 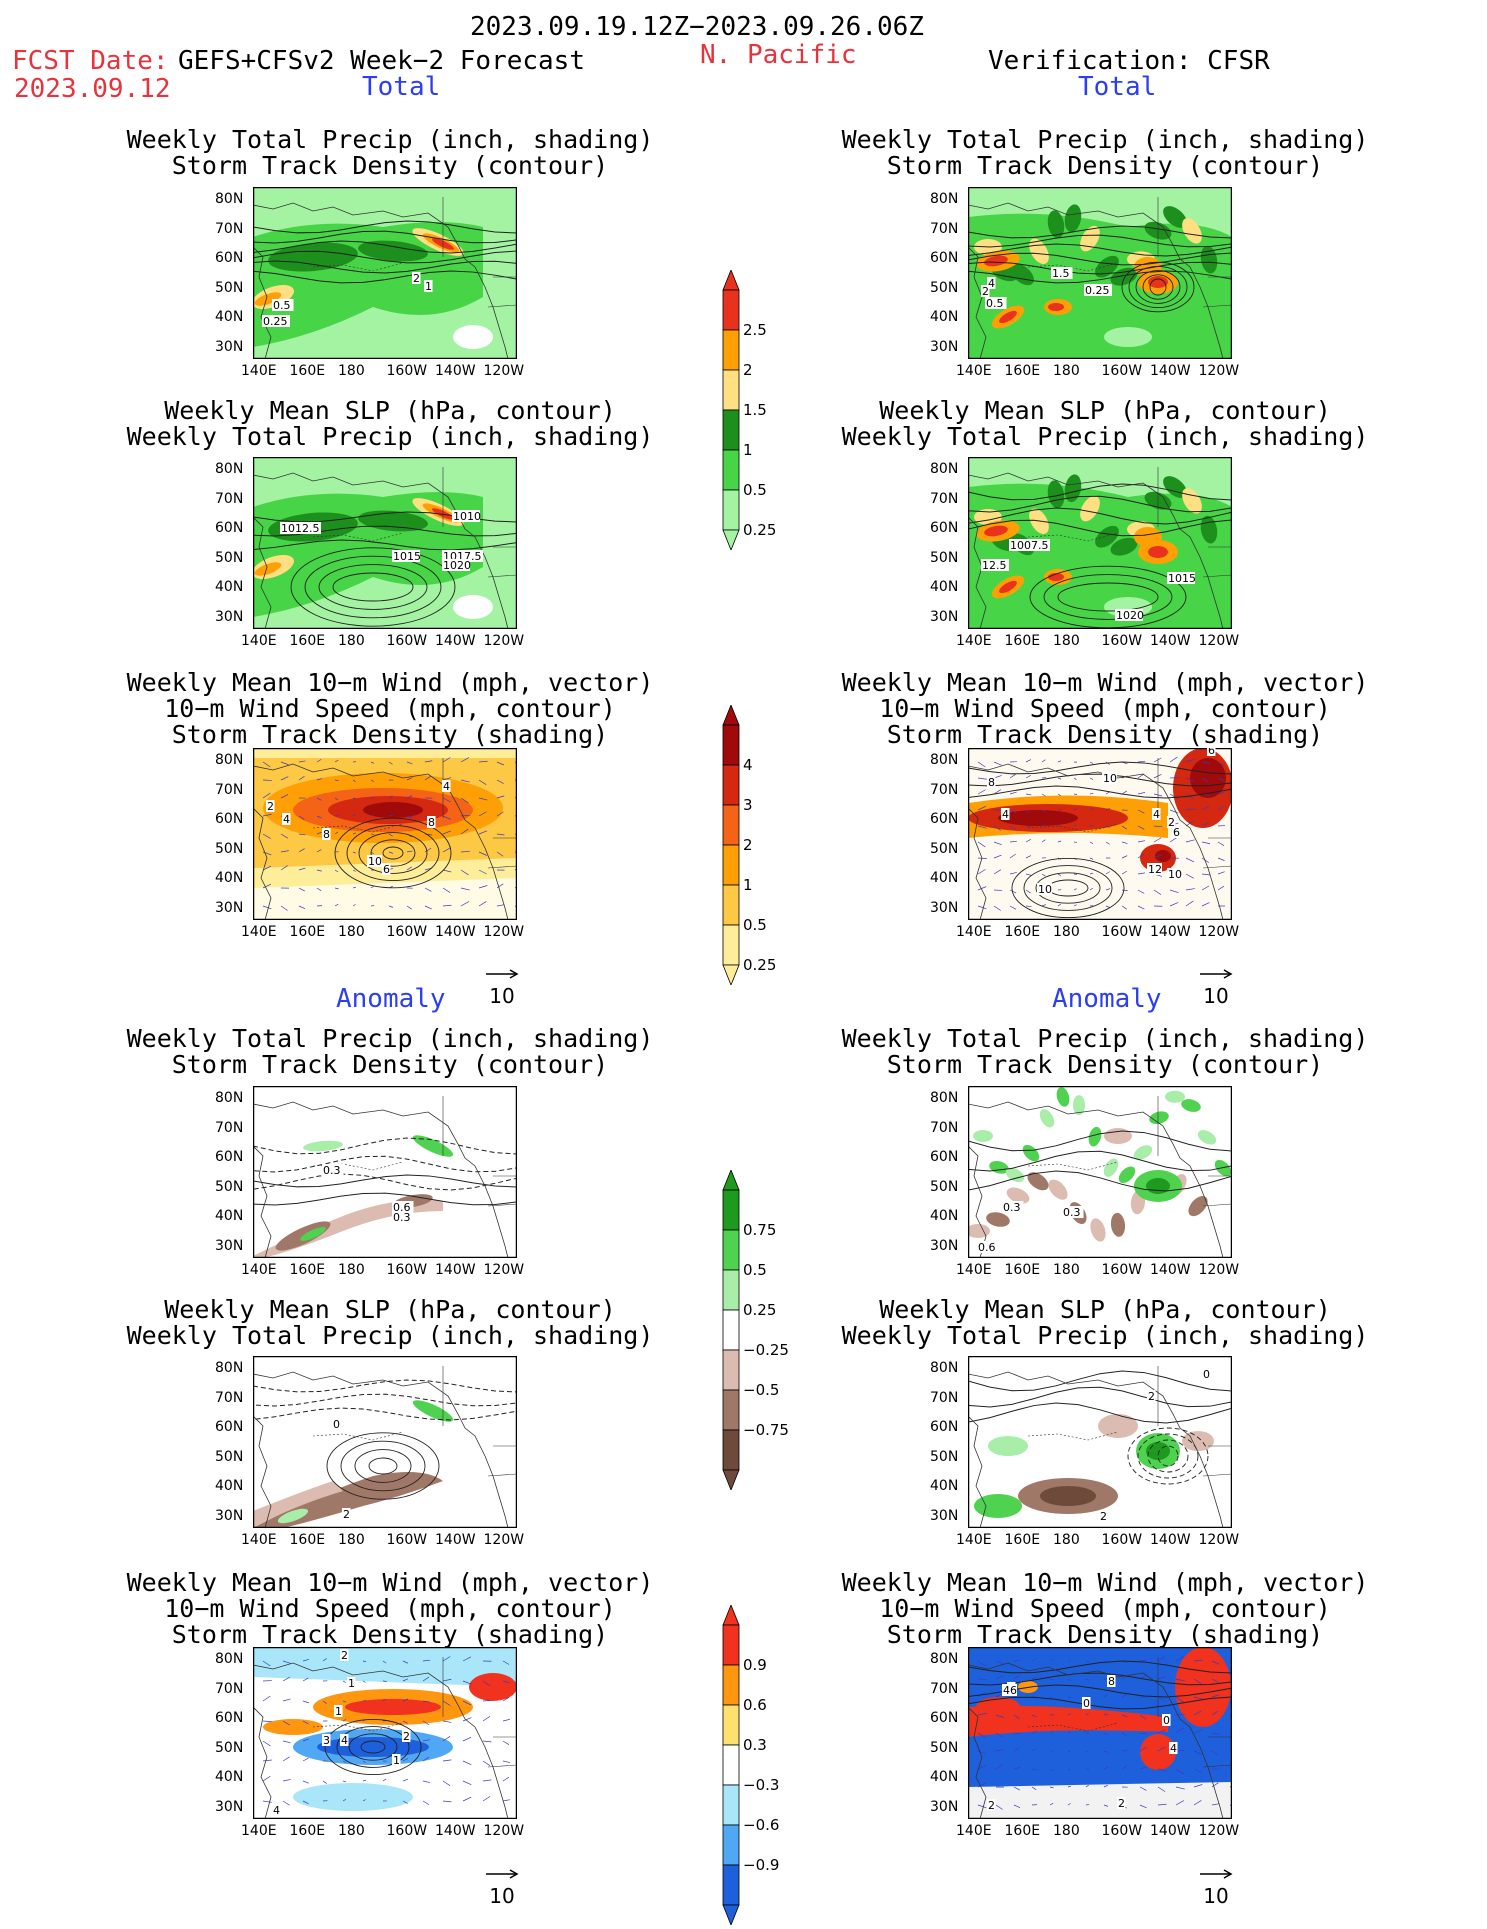 What do you see at coordinates (276, 1810) in the screenshot?
I see `contour-label: 4` at bounding box center [276, 1810].